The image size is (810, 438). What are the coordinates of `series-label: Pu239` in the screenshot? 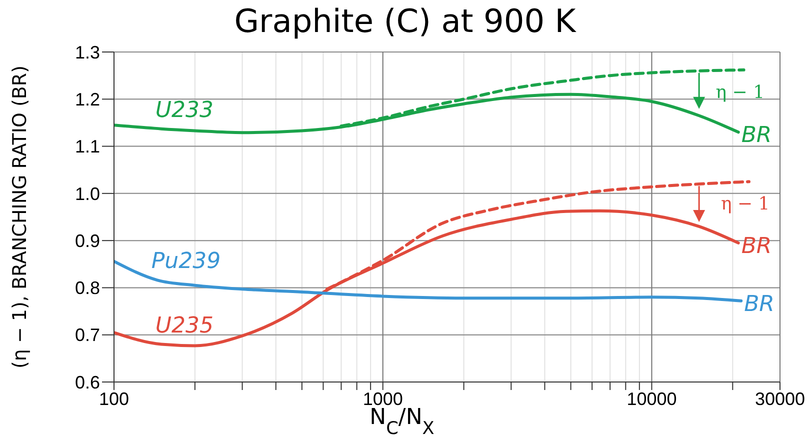 It's located at (186, 261).